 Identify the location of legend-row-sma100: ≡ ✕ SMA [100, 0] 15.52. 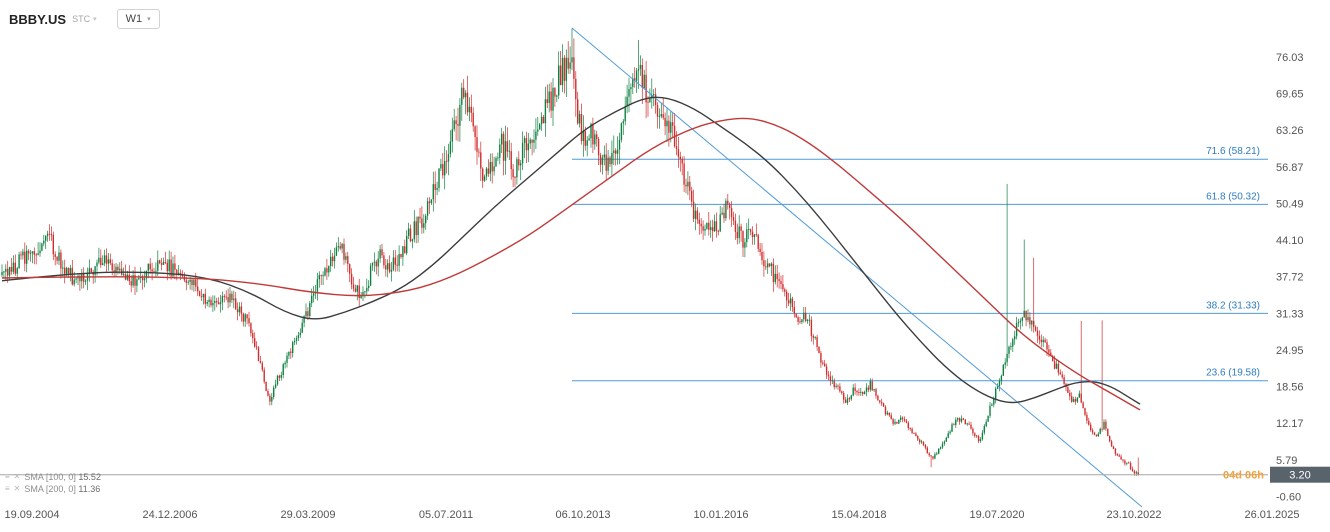
(53, 477).